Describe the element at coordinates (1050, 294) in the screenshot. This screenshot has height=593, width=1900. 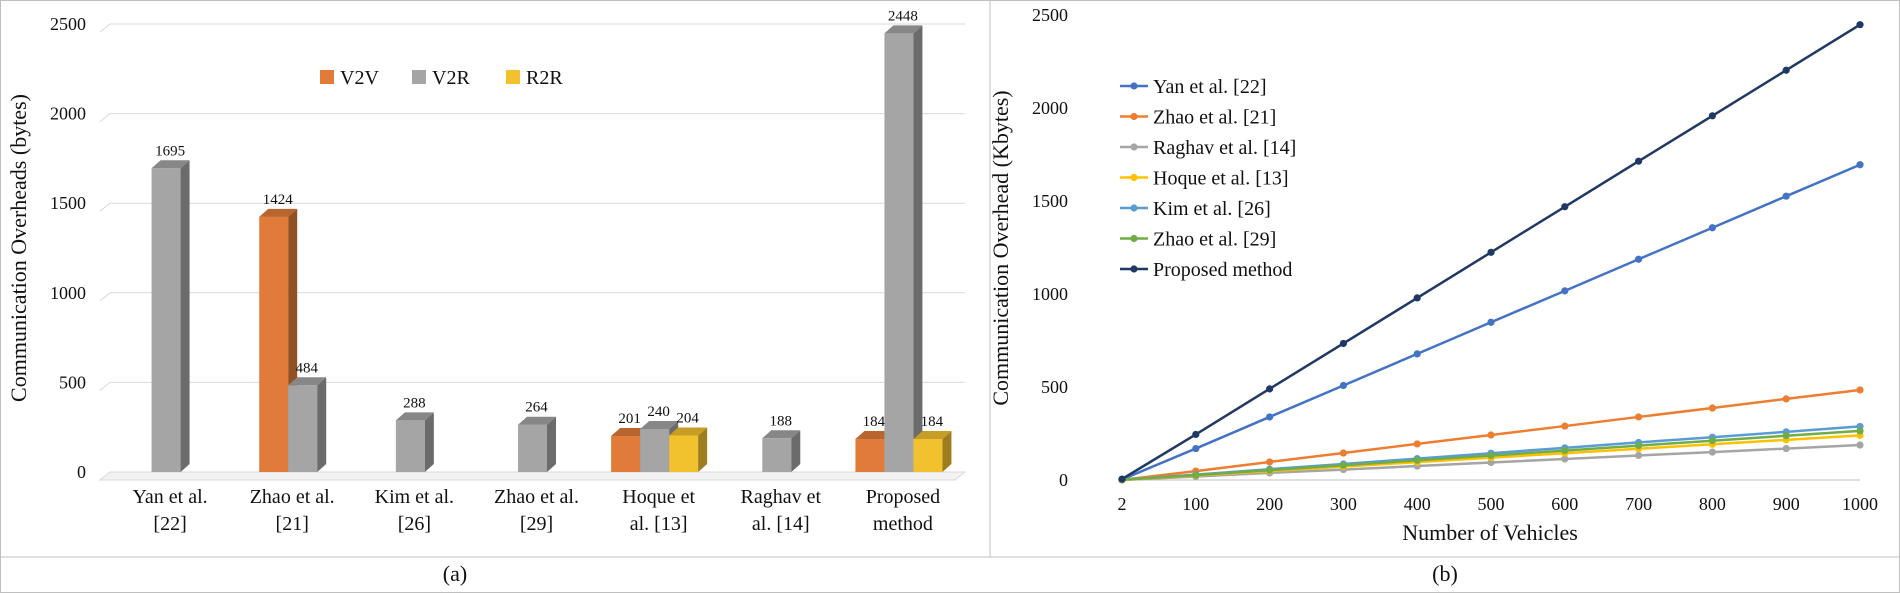
I see `y-tick-label: 1000` at that location.